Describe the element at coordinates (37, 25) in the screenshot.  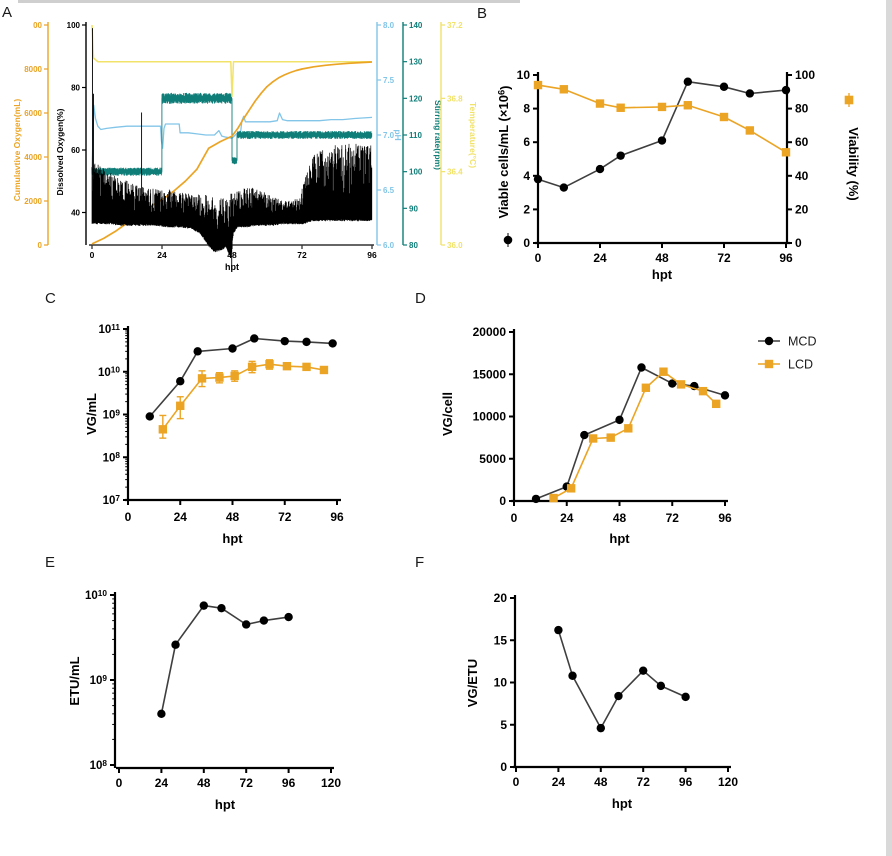
I see `svg-text: 00` at that location.